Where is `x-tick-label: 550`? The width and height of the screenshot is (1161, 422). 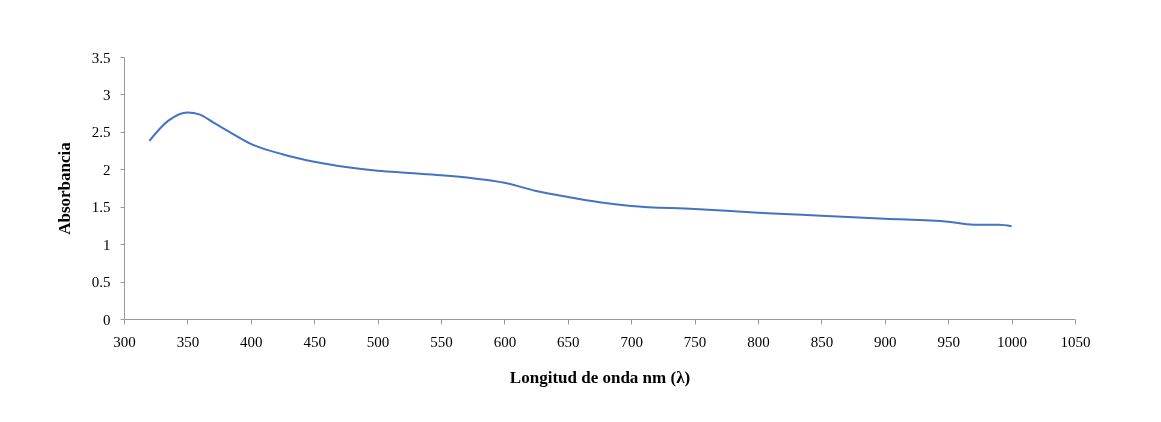 x-tick-label: 550 is located at coordinates (441, 341).